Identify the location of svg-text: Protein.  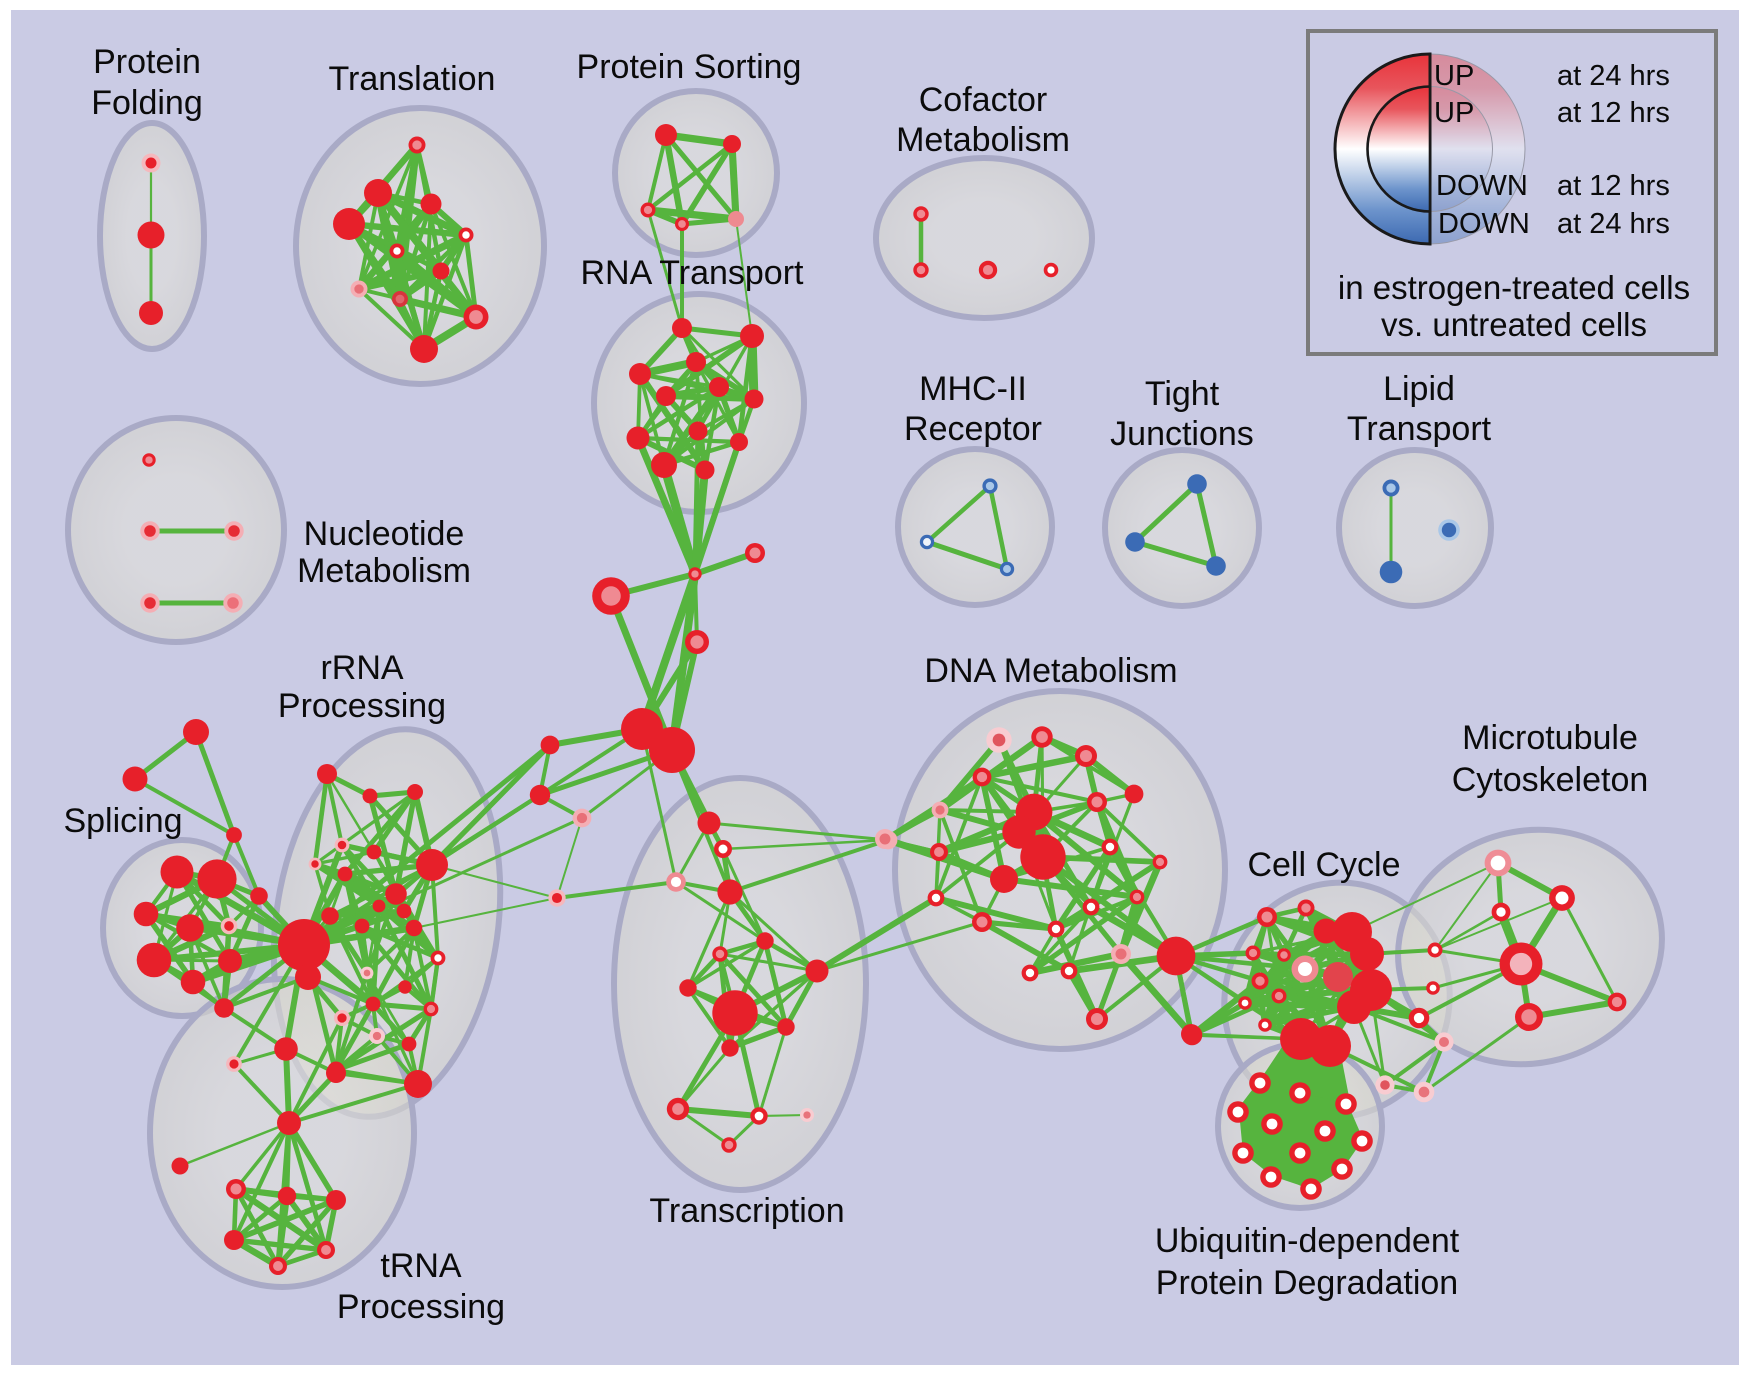
(147, 62).